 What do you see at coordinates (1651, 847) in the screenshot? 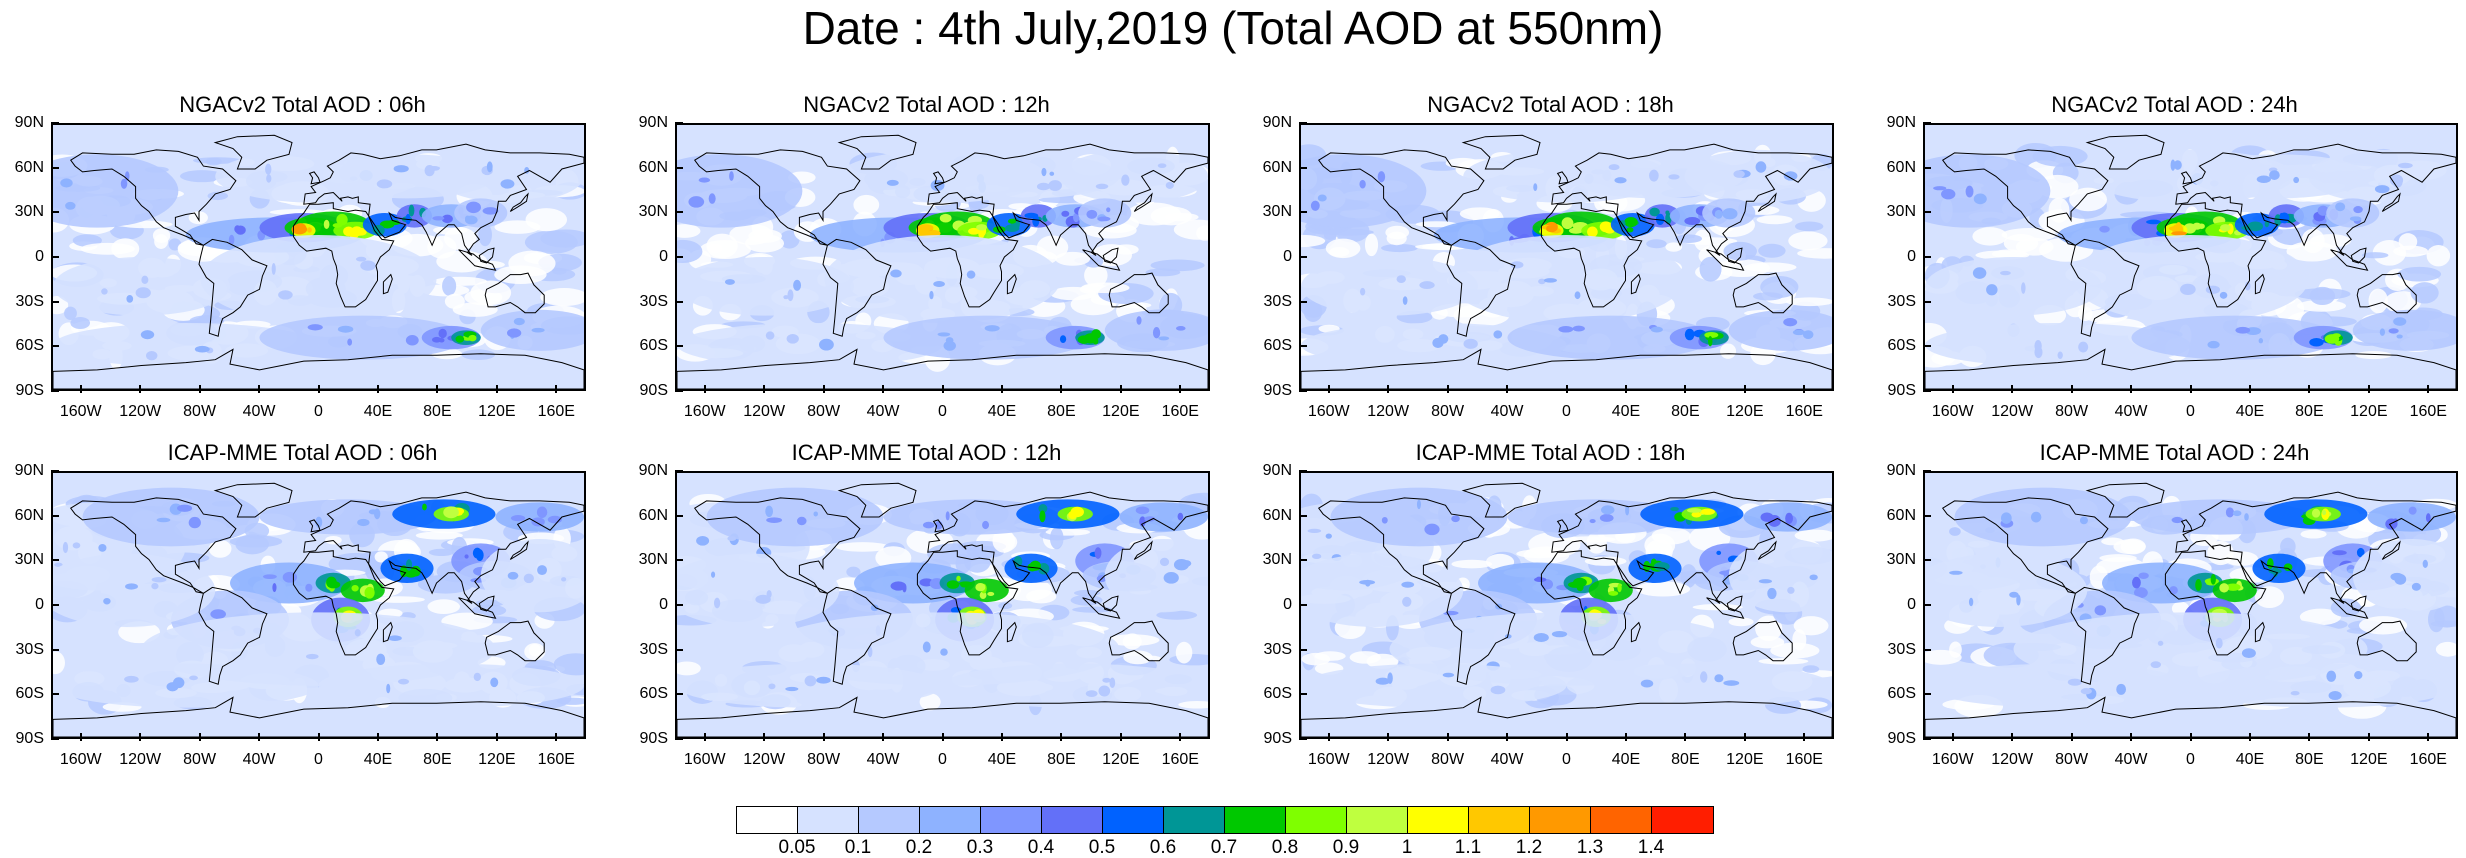
I see `colorbar-level-label: 1.4` at bounding box center [1651, 847].